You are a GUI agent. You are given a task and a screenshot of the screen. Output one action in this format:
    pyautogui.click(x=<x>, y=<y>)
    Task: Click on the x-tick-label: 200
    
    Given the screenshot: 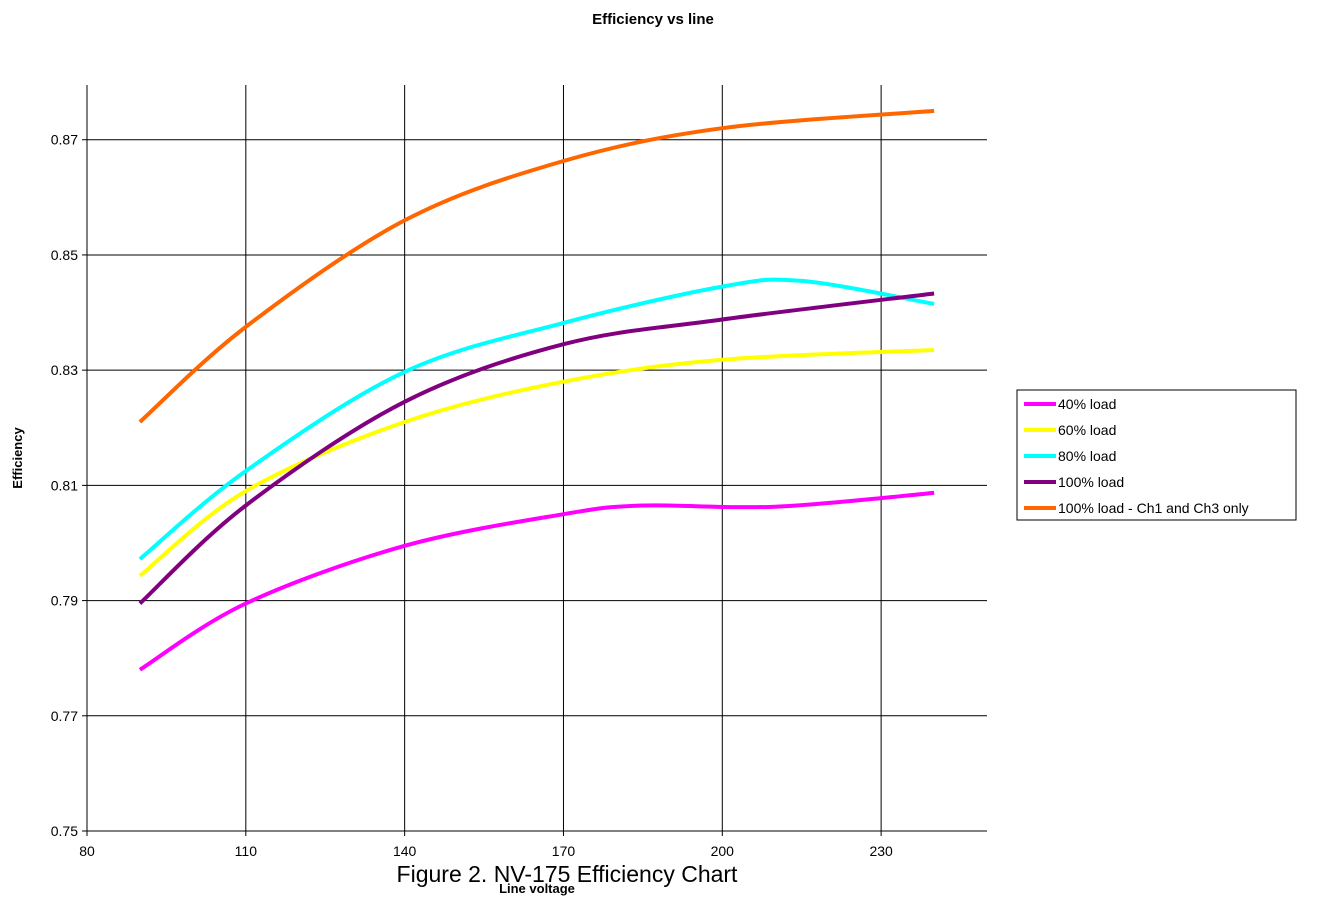 What is the action you would take?
    pyautogui.click(x=723, y=851)
    